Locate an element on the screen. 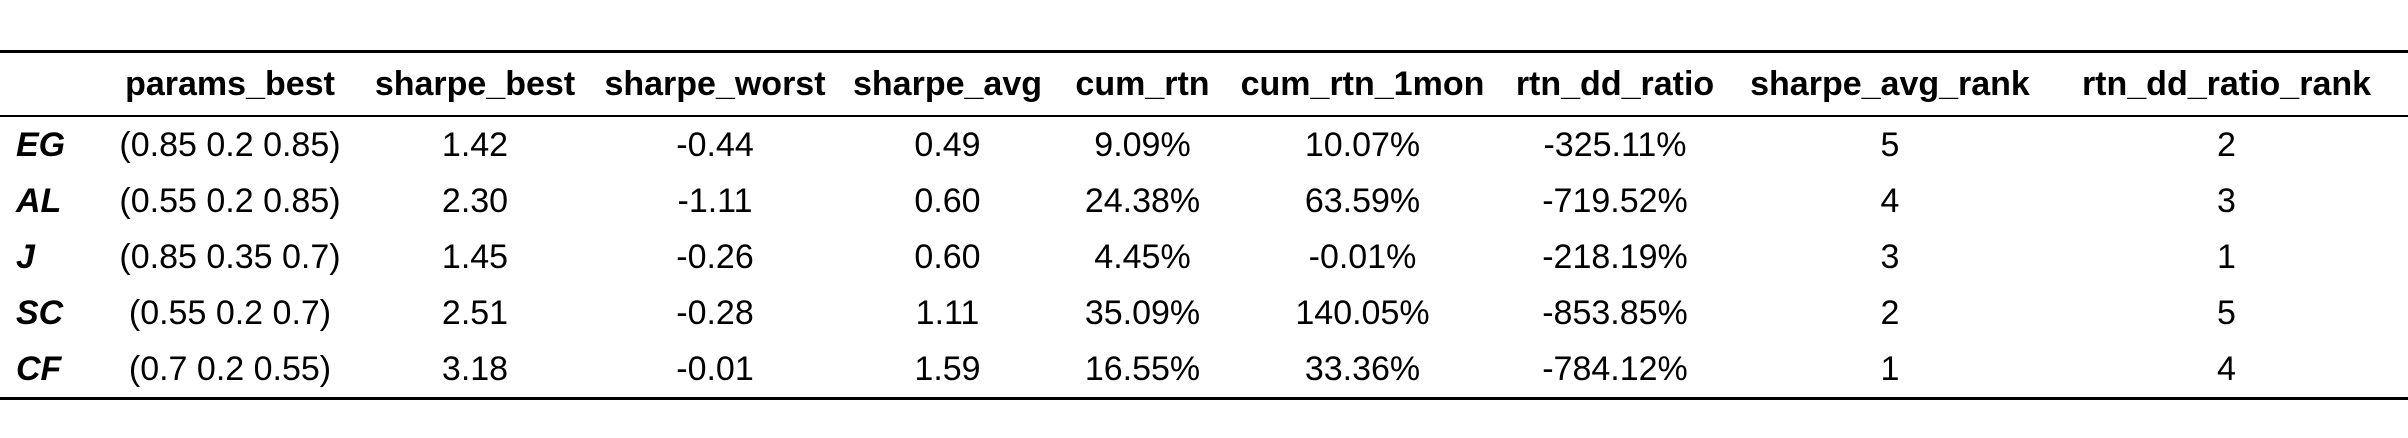 Image resolution: width=2408 pixels, height=438 pixels. cell-rtn-dd-ratio: -325.11% is located at coordinates (1615, 144).